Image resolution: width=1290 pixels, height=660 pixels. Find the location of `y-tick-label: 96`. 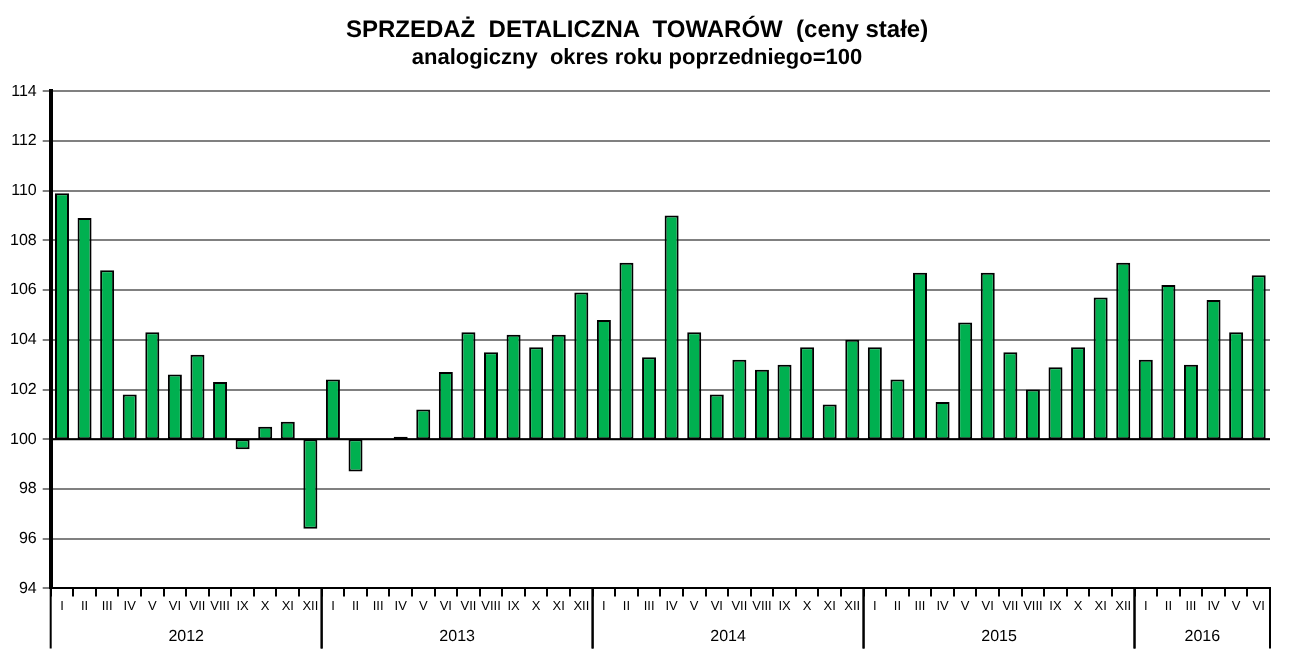

y-tick-label: 96 is located at coordinates (28, 538).